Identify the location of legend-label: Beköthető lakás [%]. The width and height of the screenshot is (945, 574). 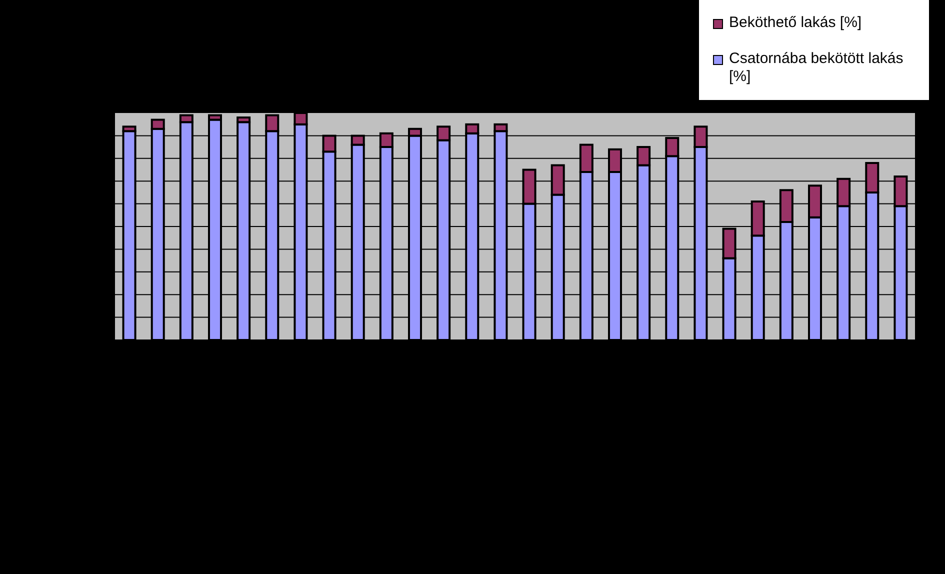
(795, 23).